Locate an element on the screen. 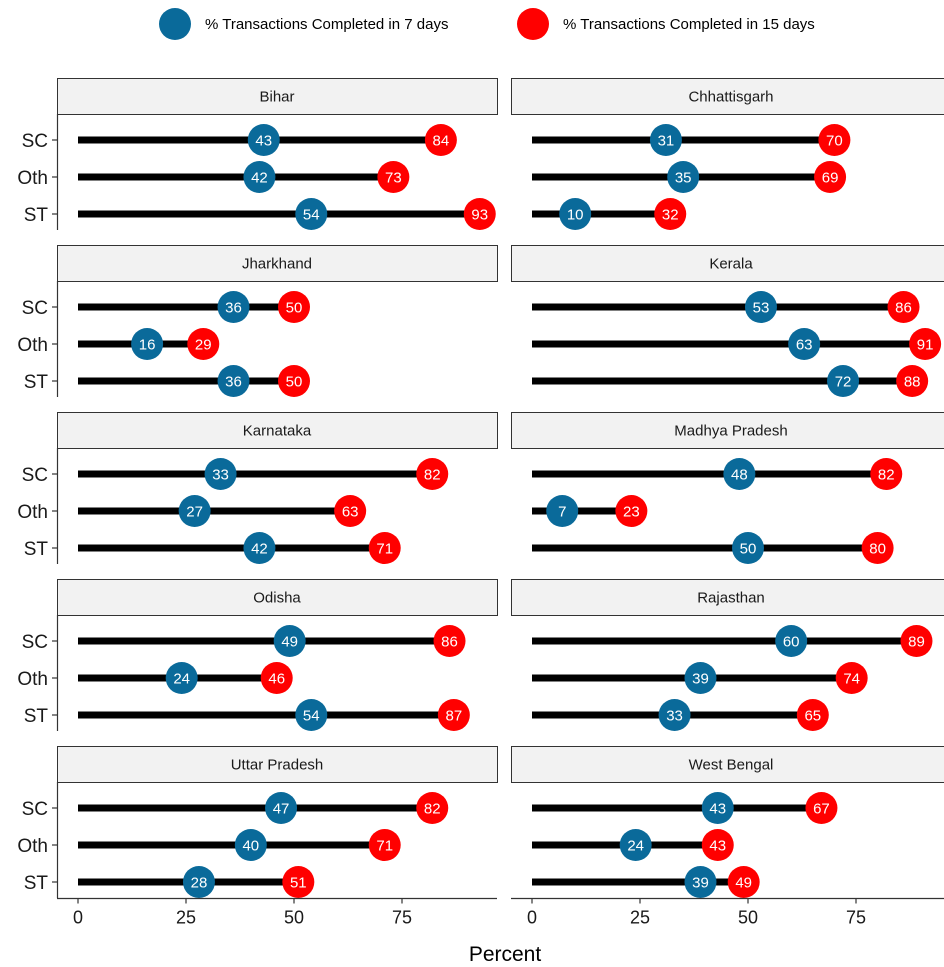  value-label-7-days: 49 is located at coordinates (289, 642).